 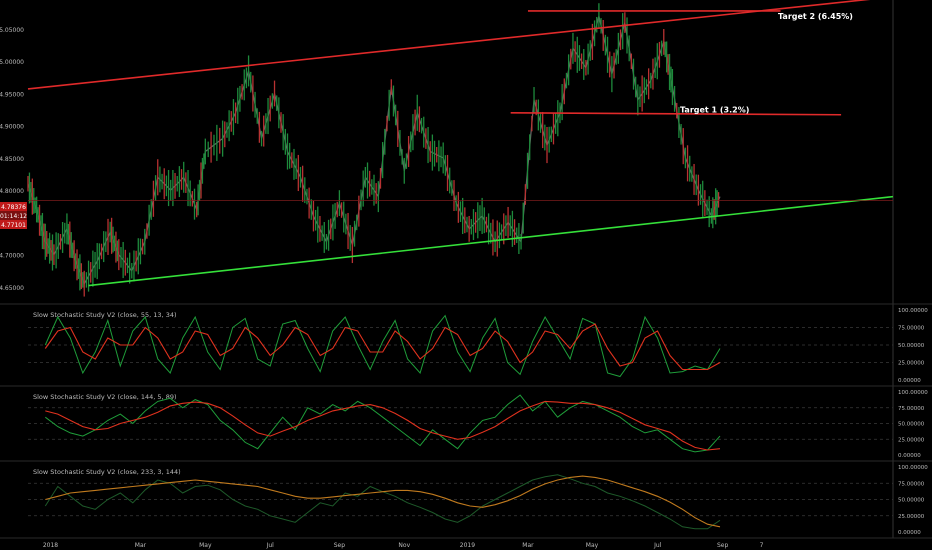 I want to click on price-tag-label: 4.78376, so click(x=13, y=207).